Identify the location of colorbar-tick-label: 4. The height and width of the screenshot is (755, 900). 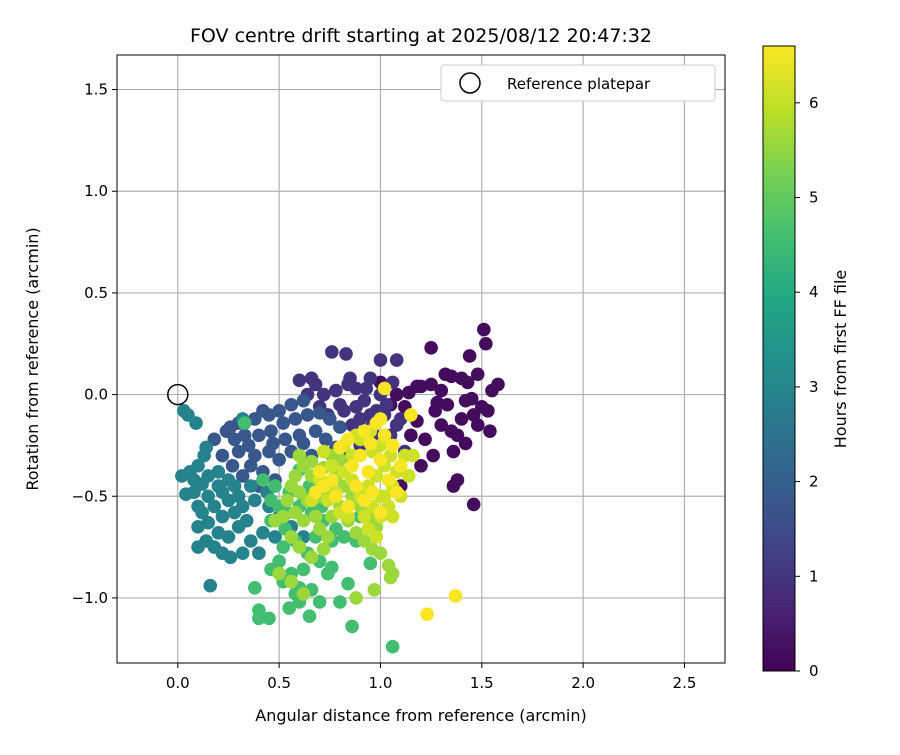
(814, 292).